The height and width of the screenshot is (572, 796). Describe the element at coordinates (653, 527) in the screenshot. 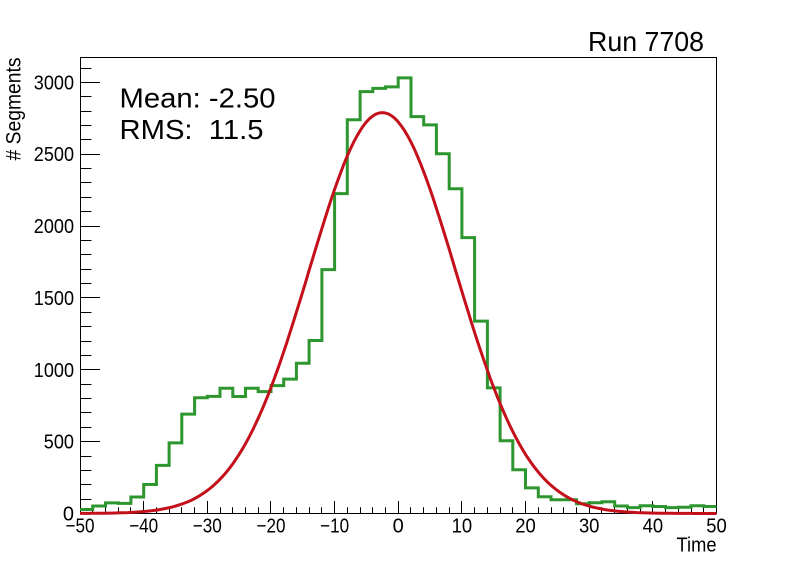

I see `svg-text: 40` at that location.